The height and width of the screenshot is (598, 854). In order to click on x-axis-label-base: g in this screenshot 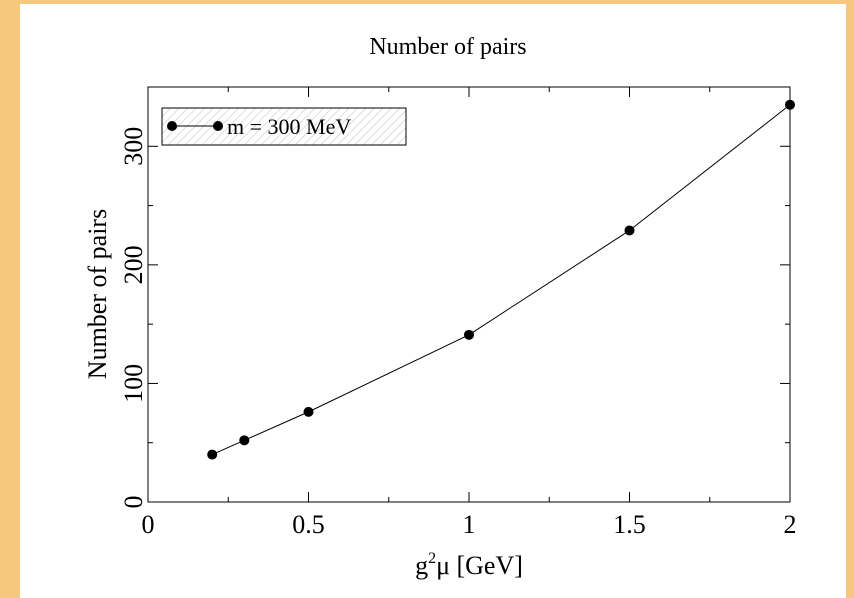, I will do `click(421, 565)`.